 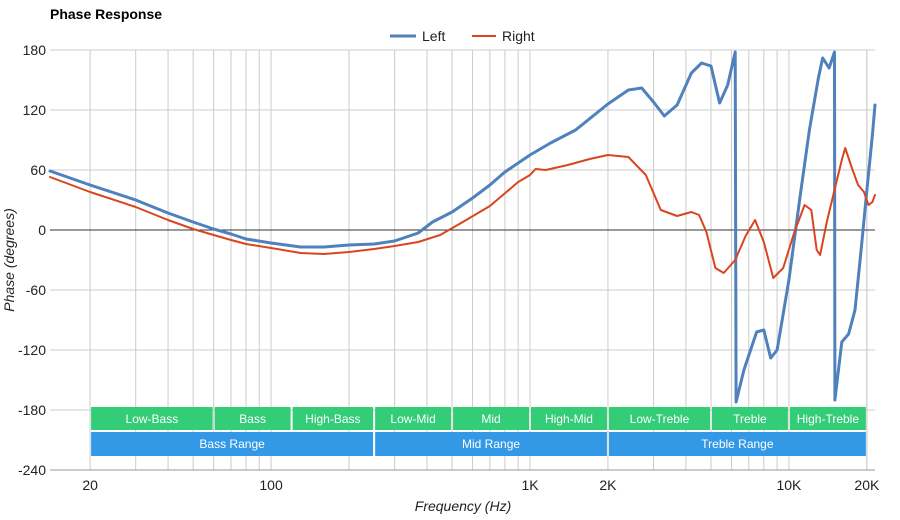 I want to click on band-mid-rect, so click(x=491, y=418).